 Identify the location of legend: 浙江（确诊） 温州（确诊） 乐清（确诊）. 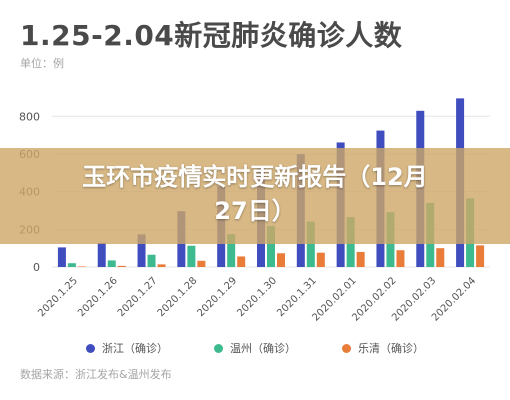
(255, 348).